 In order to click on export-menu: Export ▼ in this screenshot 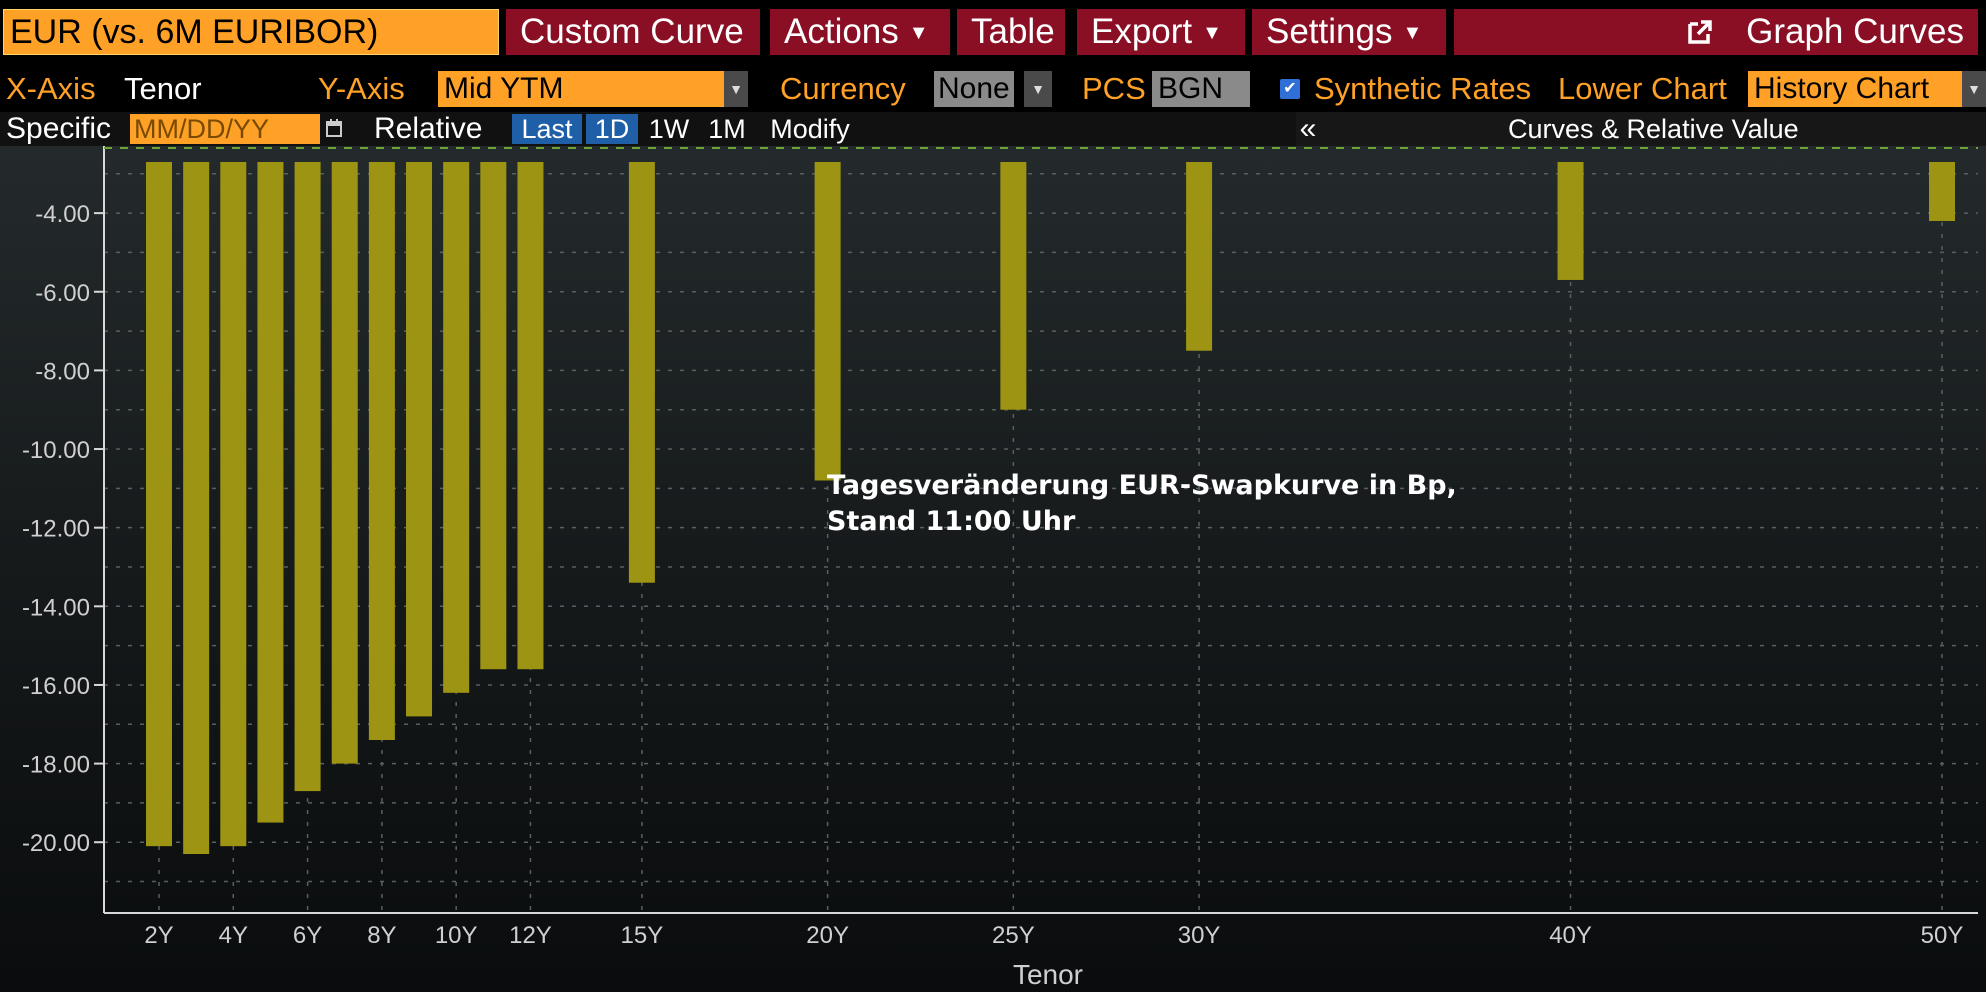, I will do `click(1161, 32)`.